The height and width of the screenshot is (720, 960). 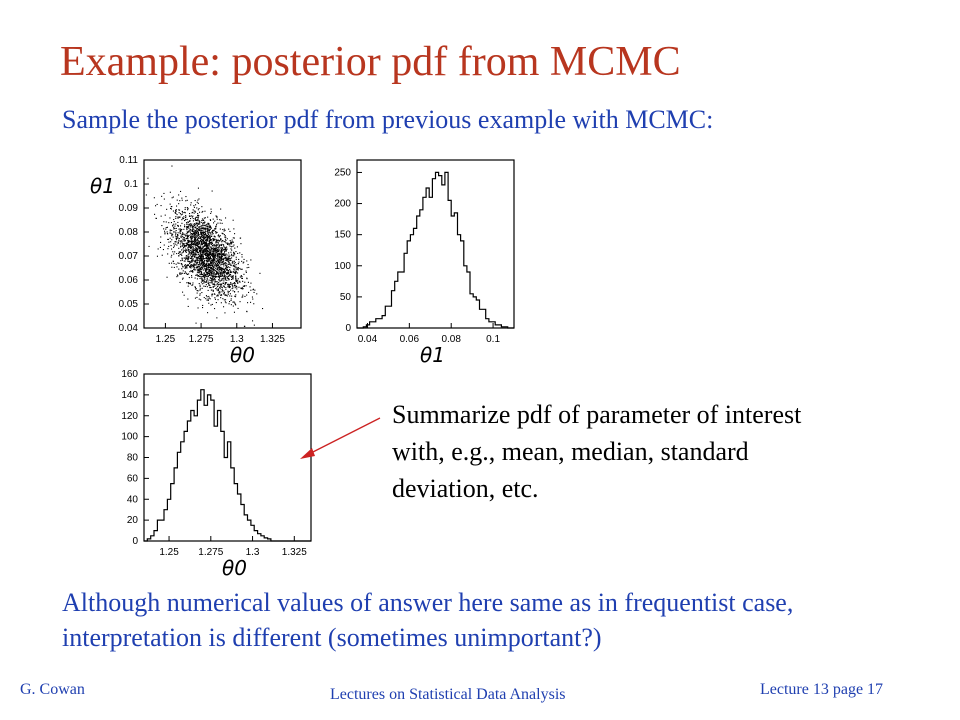 I want to click on hist0-steps, so click(x=227, y=465).